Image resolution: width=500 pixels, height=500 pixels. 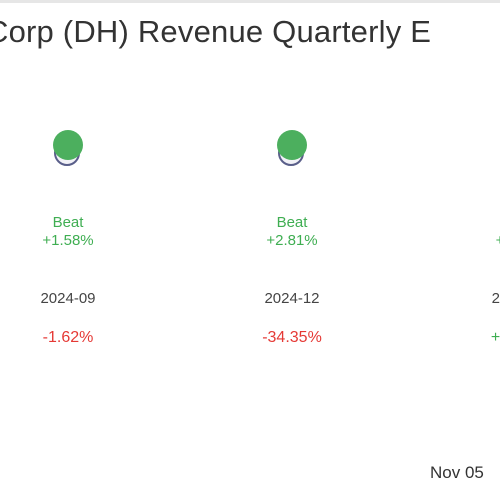 I want to click on chart-title: Corp (DH) Revenue Quarterly E, so click(x=216, y=31).